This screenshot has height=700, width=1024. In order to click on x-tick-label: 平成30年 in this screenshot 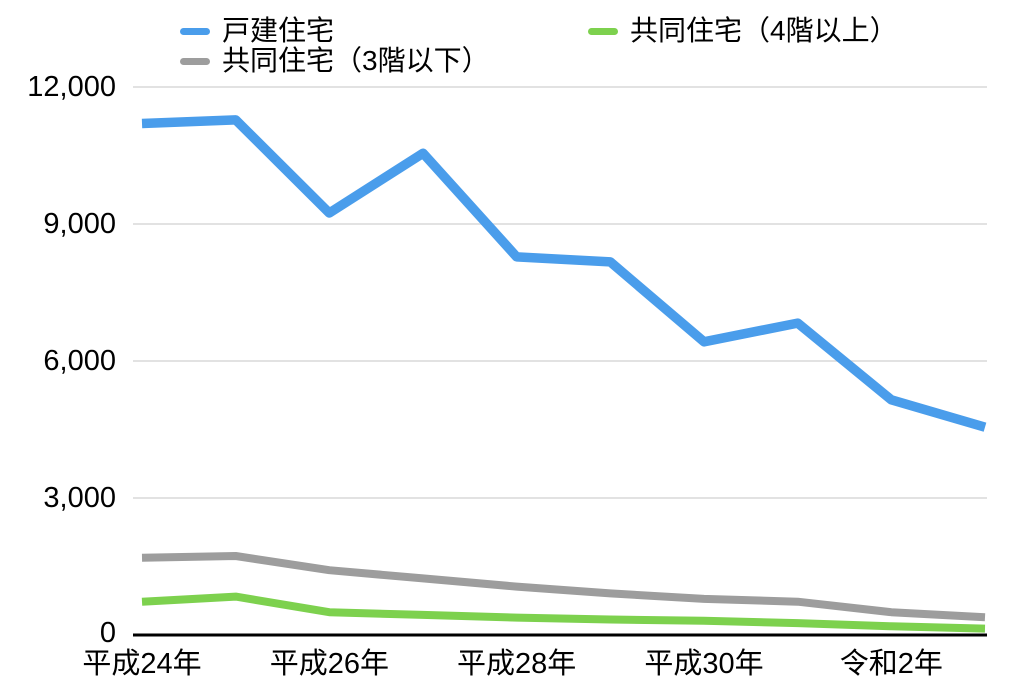, I will do `click(703, 663)`.